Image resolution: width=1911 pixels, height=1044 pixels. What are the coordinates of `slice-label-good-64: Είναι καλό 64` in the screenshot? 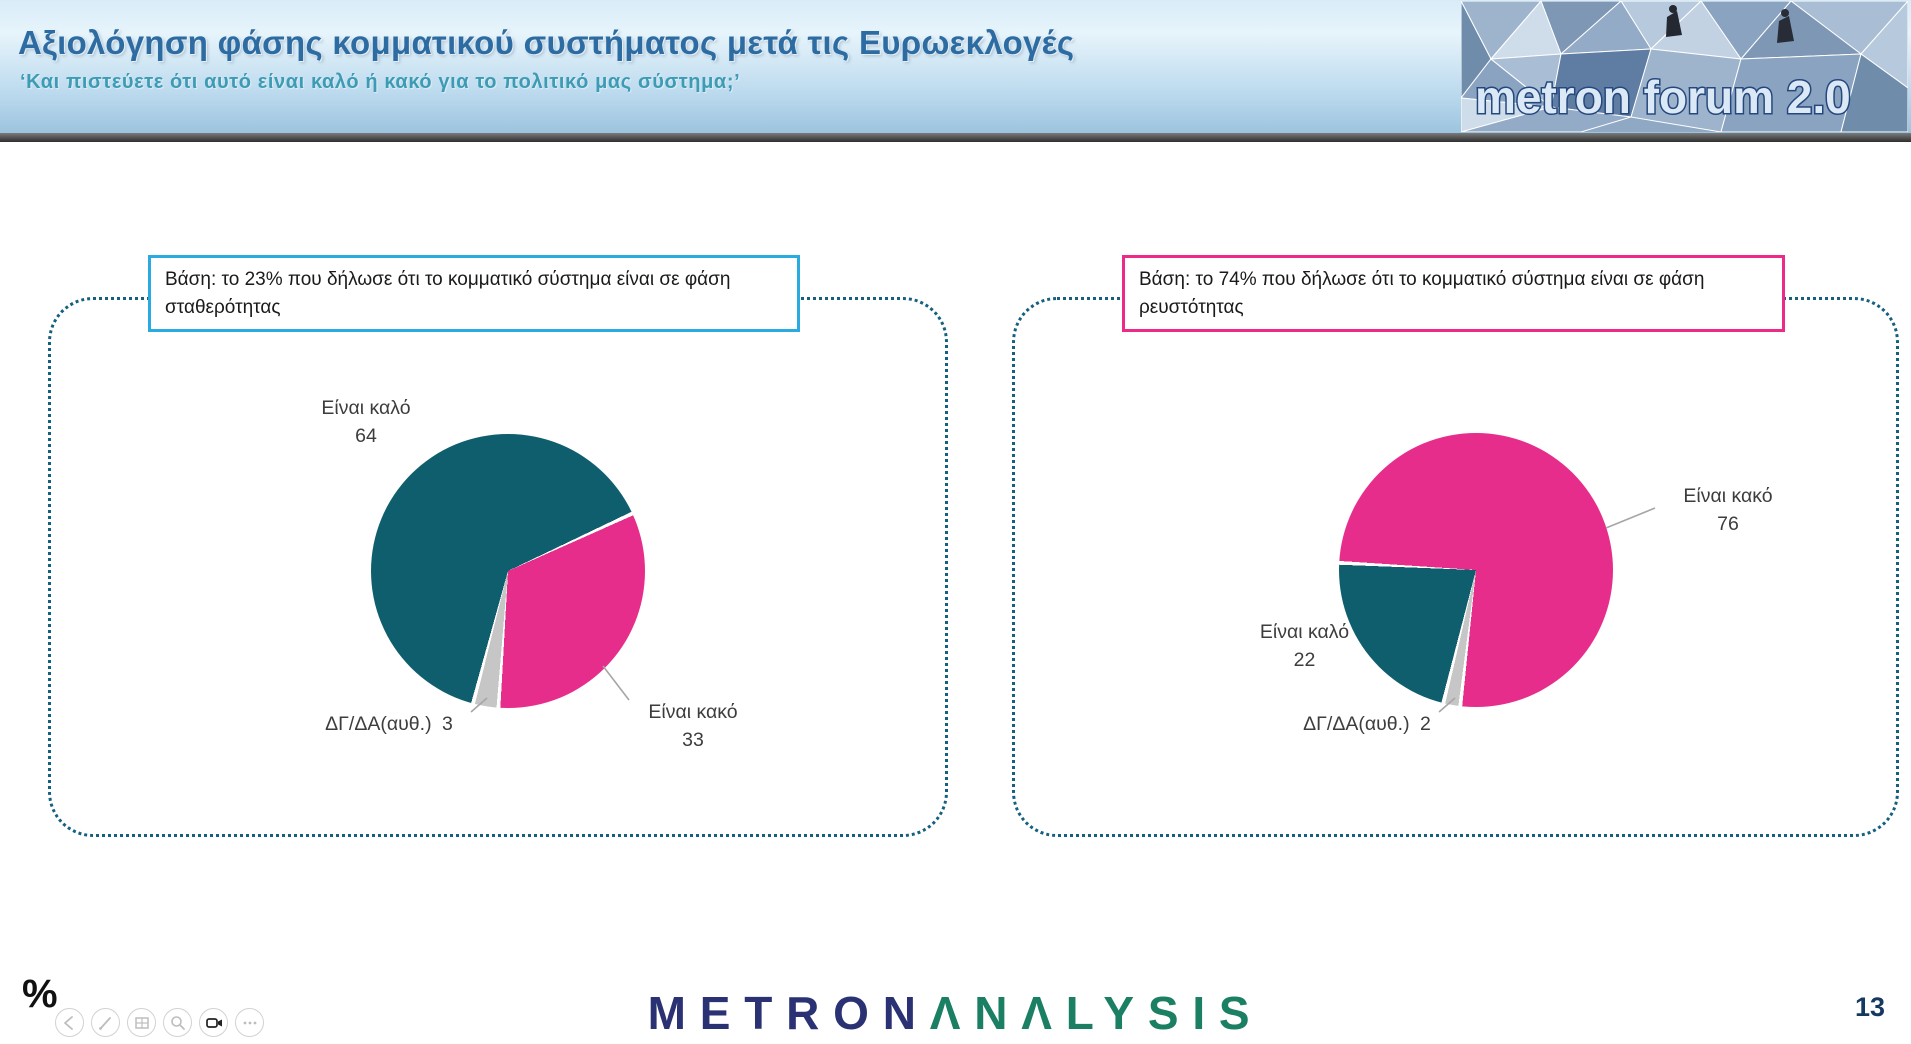 It's located at (366, 422).